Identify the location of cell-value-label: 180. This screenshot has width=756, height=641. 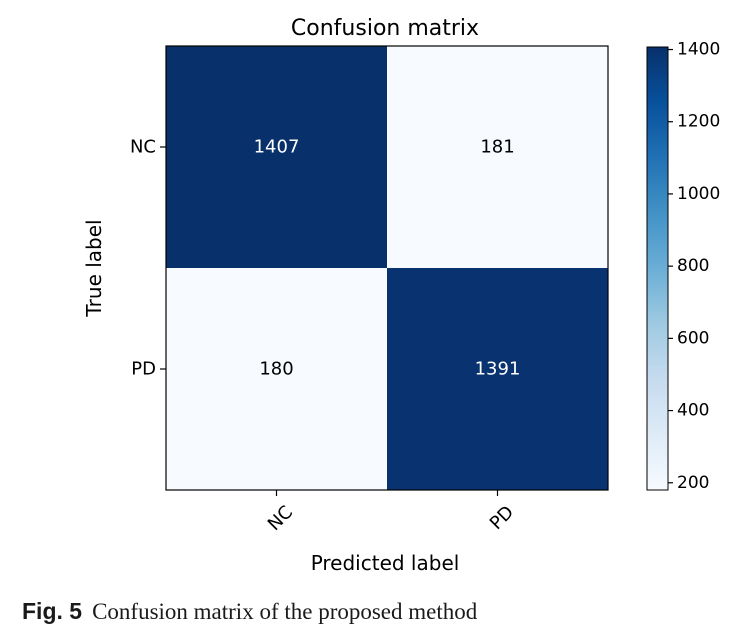
(276, 369).